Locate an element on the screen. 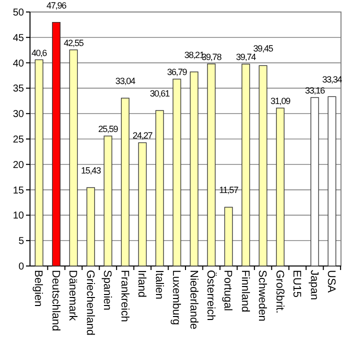  data-label: 33,04 is located at coordinates (125, 81).